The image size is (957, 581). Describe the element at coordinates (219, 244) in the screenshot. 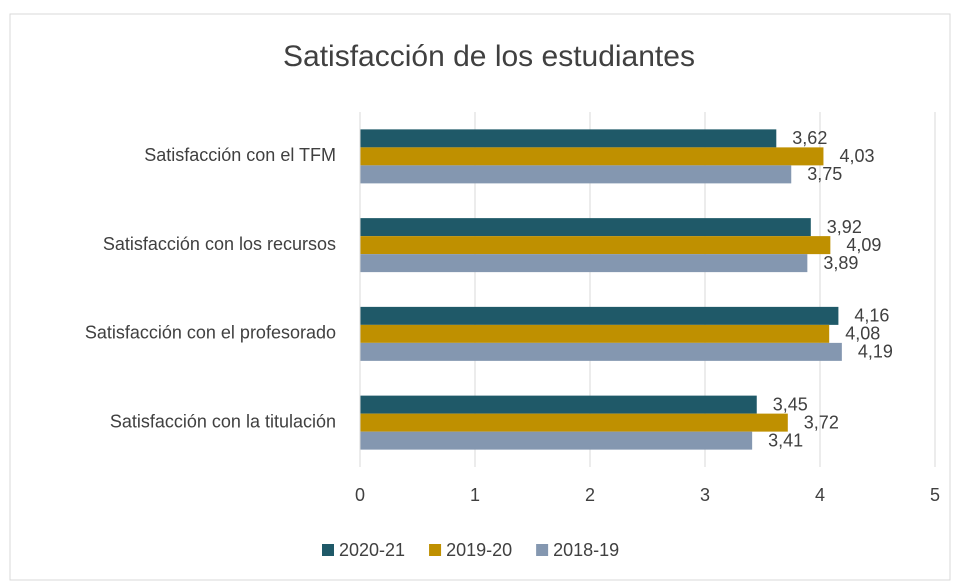

I see `y-tick-label: Satisfacción con los recursos` at that location.